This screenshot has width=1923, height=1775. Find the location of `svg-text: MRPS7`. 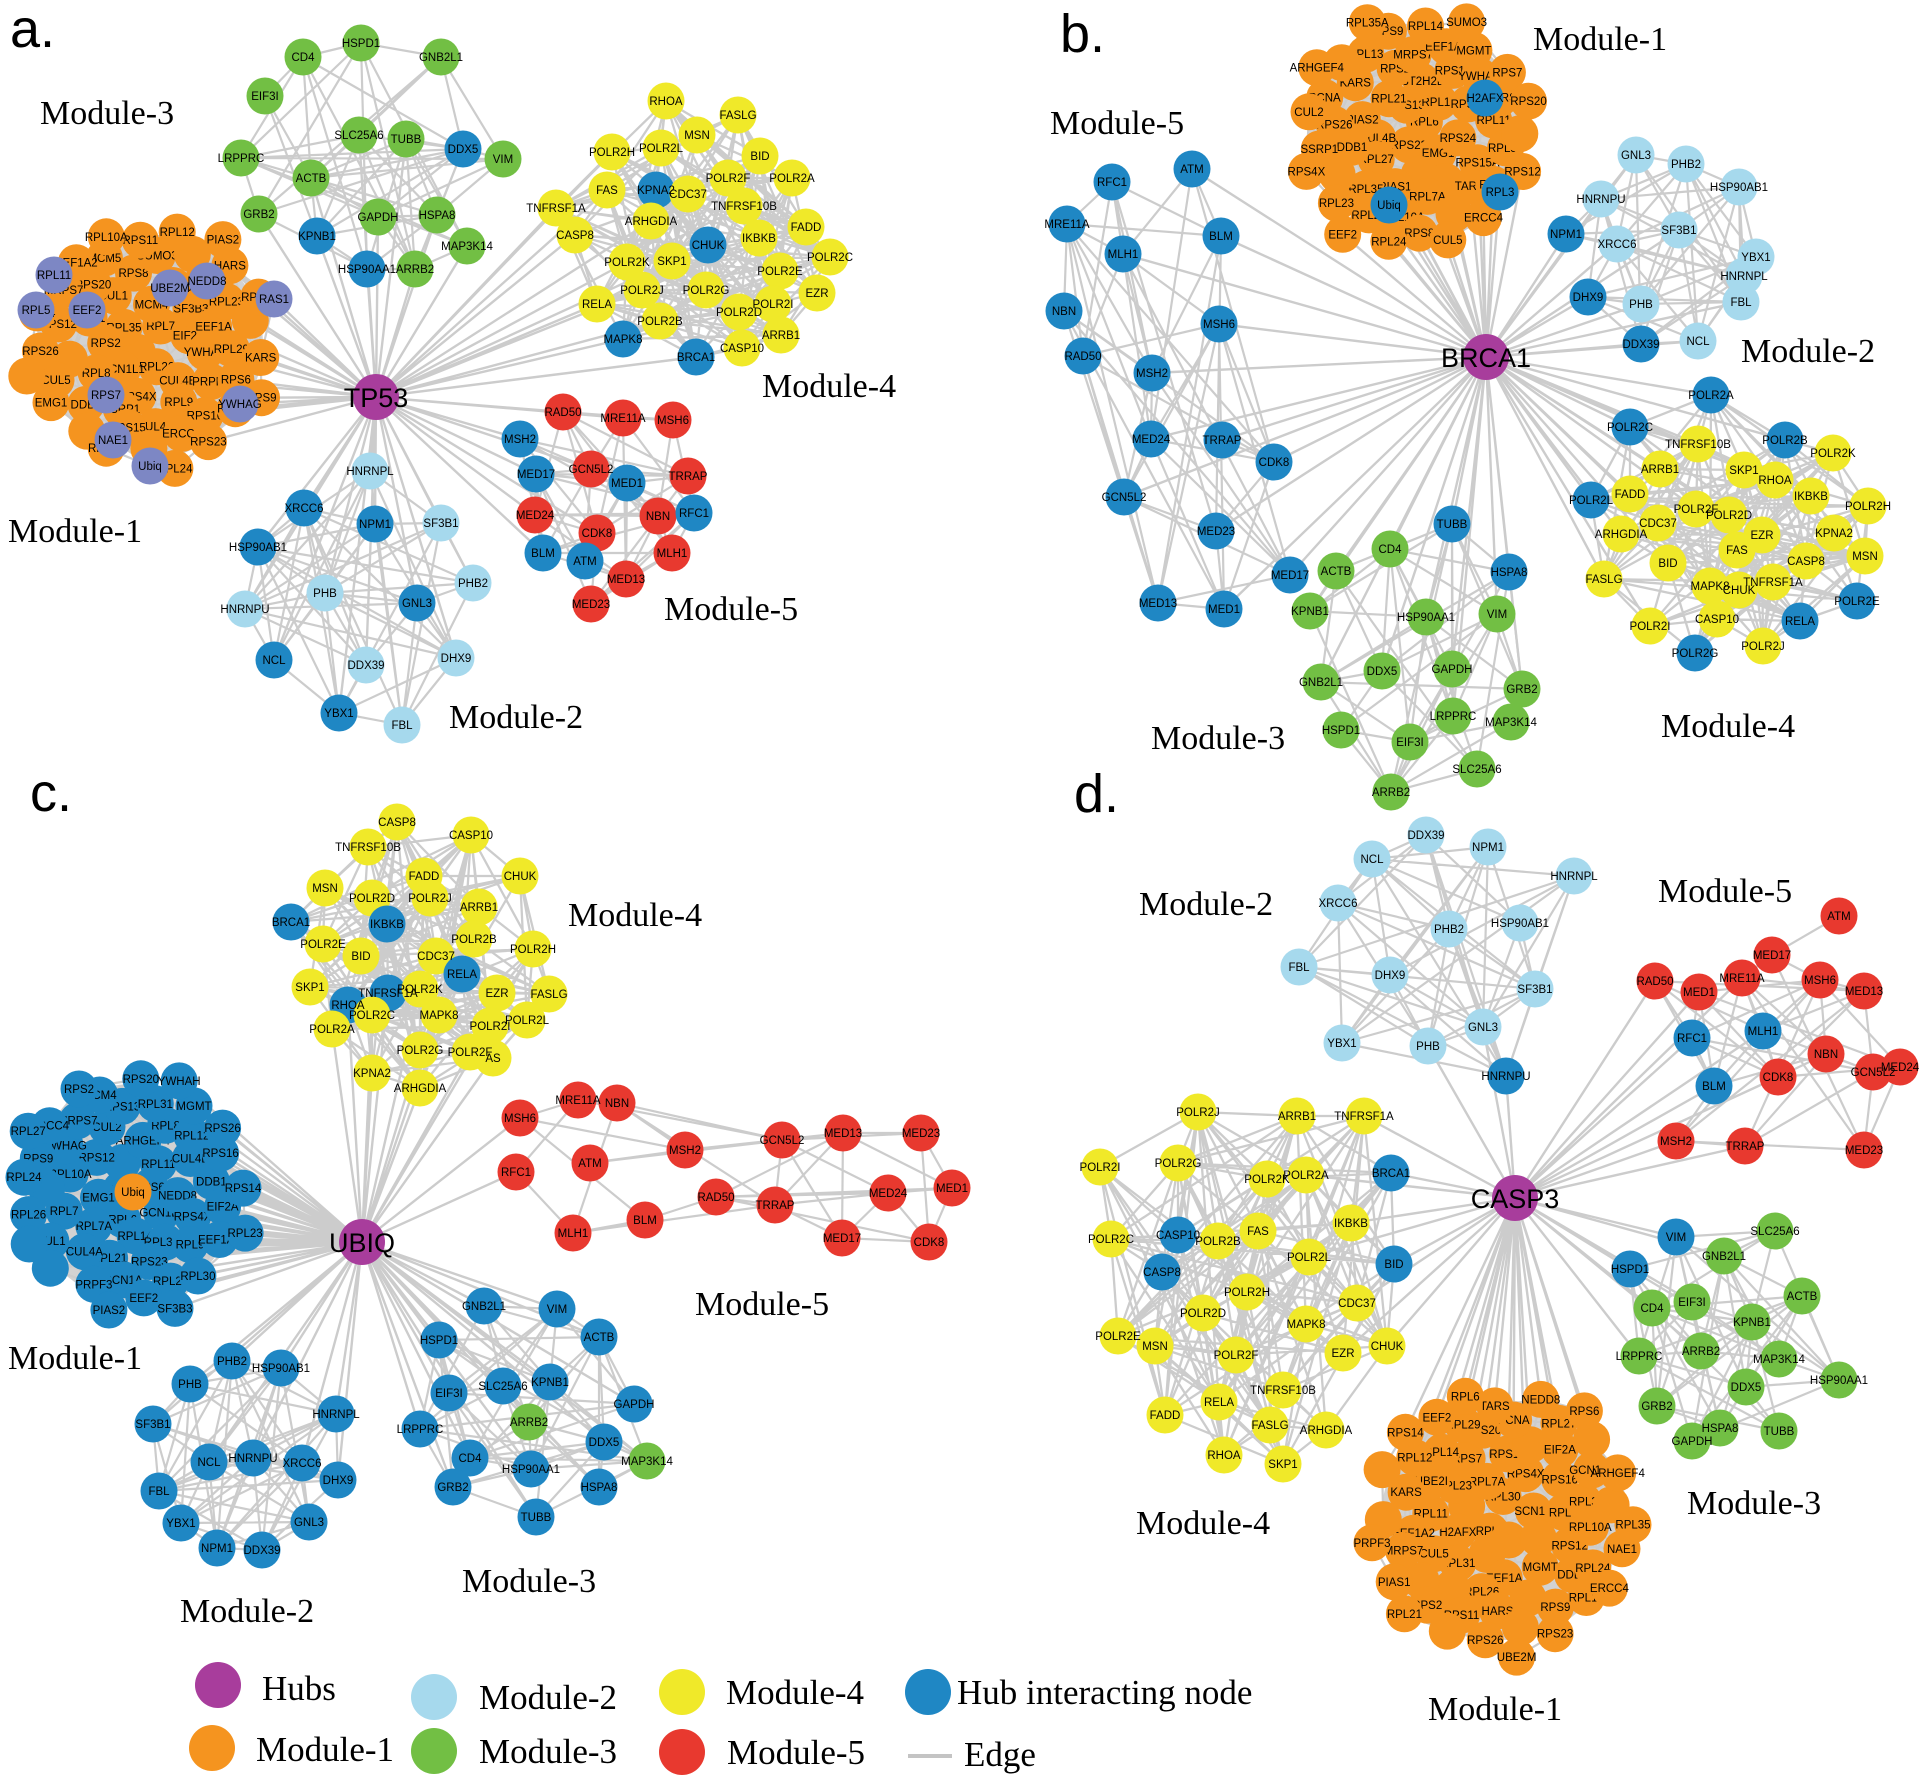

svg-text: MRPS7 is located at coordinates (1404, 1551).